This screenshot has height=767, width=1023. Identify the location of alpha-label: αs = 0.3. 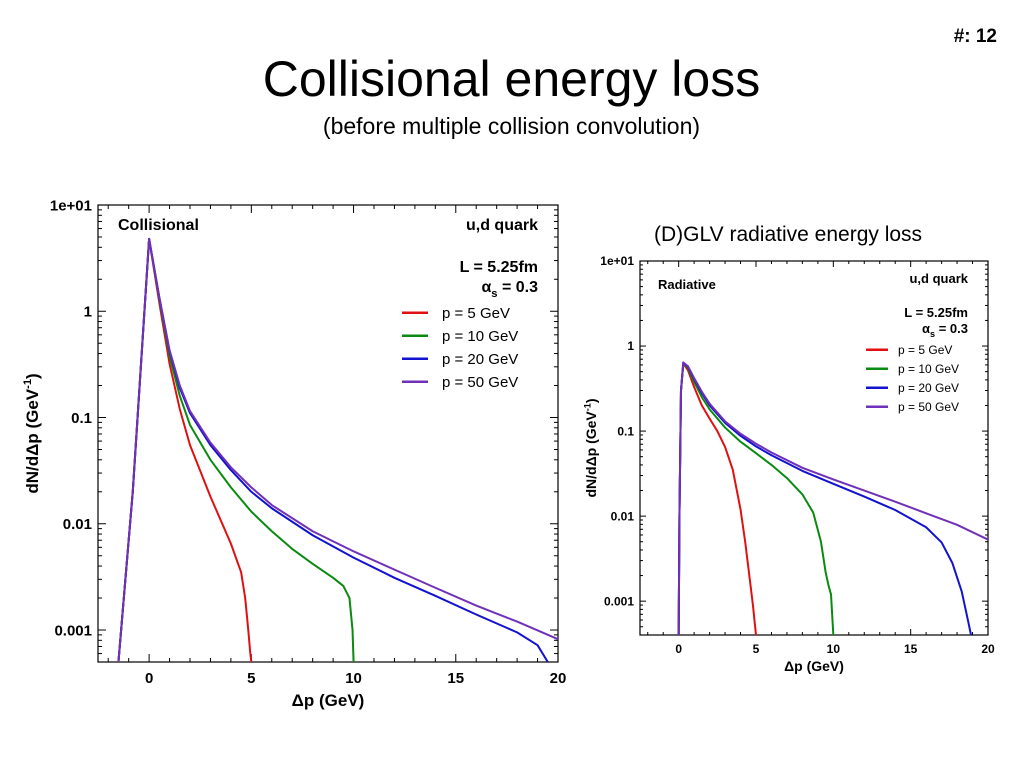
(509, 289).